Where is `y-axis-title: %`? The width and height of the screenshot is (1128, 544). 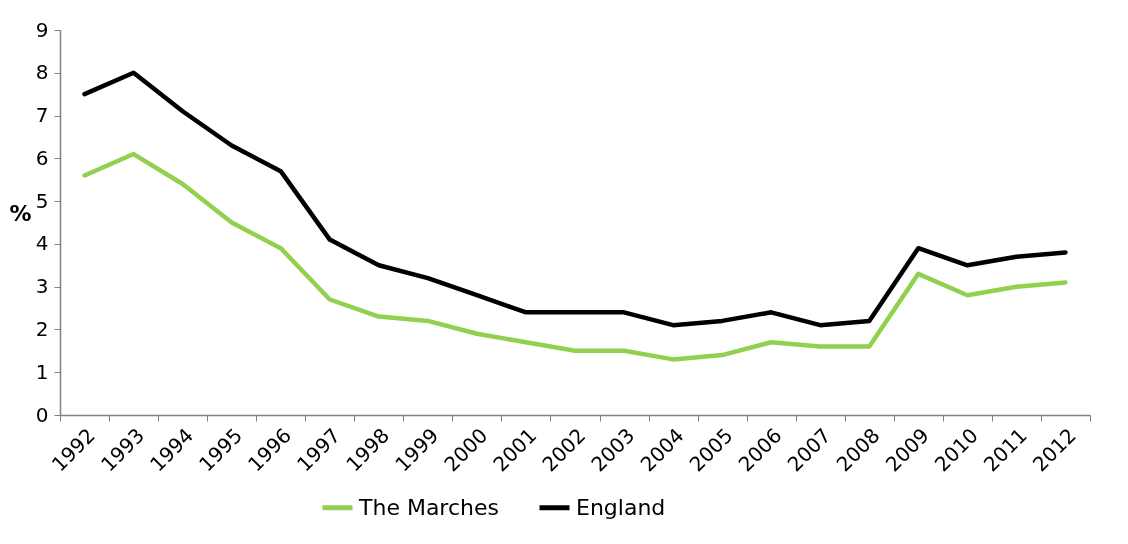 y-axis-title: % is located at coordinates (20, 213).